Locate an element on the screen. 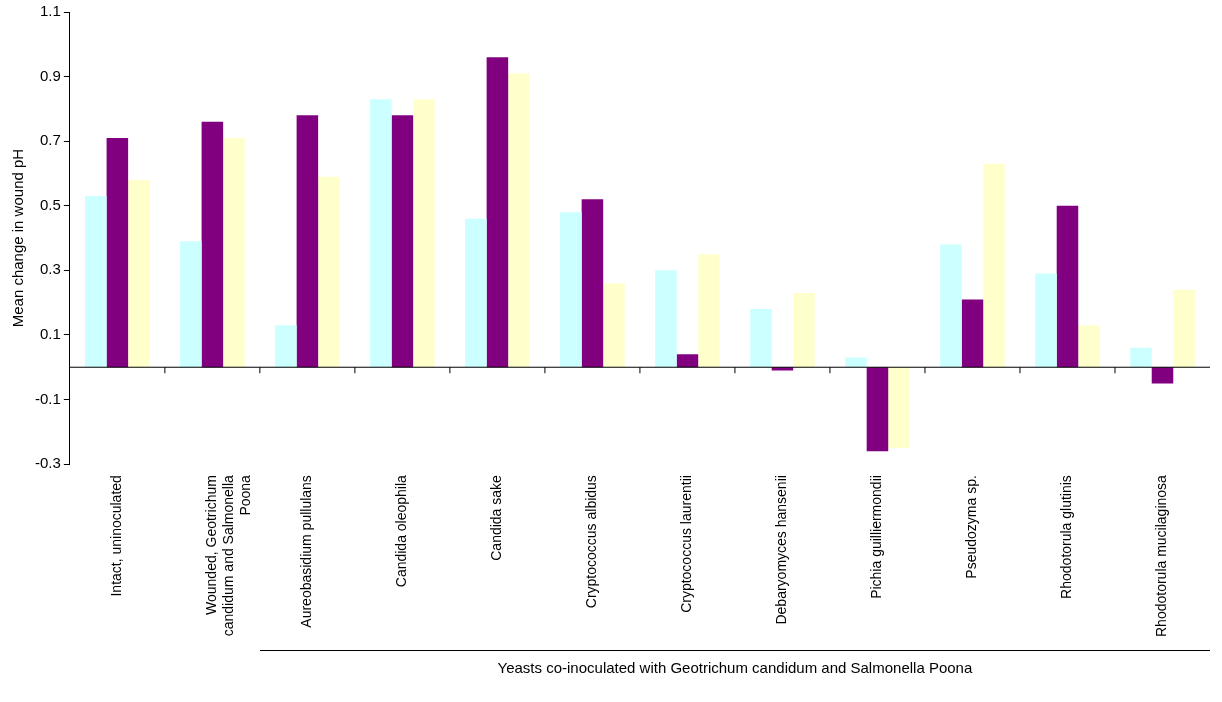 The width and height of the screenshot is (1222, 702). y-tick-label: -0.3 is located at coordinates (47, 463).